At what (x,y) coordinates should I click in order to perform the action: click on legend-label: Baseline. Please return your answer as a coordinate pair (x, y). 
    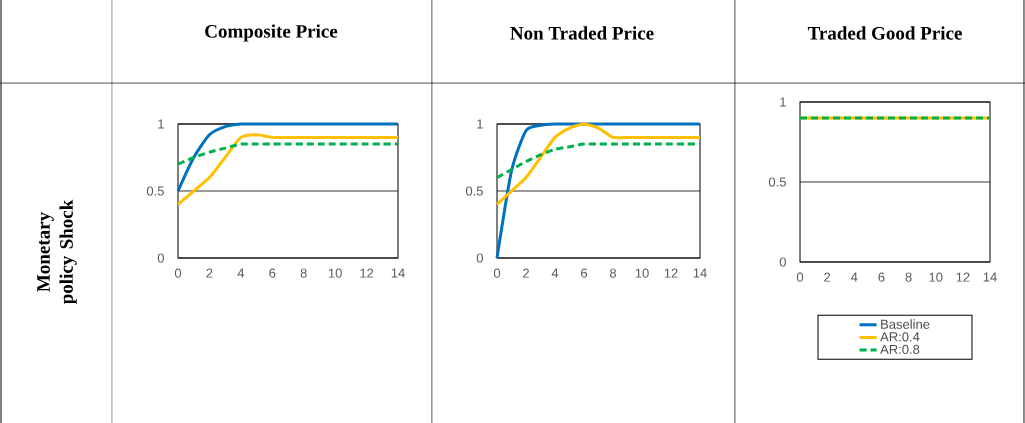
    Looking at the image, I should click on (905, 324).